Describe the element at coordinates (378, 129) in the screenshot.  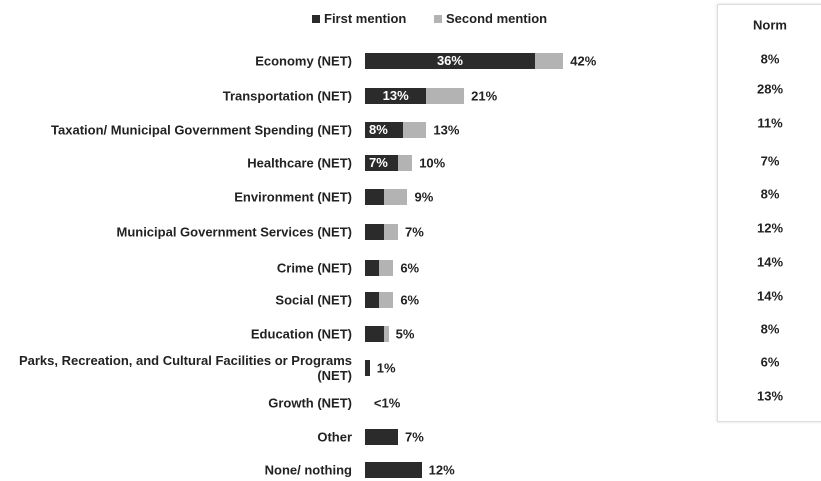
I see `data-label: 8%` at that location.